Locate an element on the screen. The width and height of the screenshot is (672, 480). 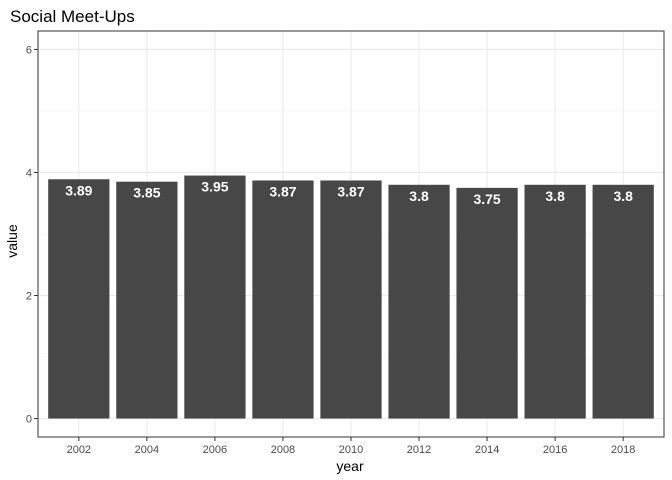
data-label-2016: 3.8 is located at coordinates (555, 196).